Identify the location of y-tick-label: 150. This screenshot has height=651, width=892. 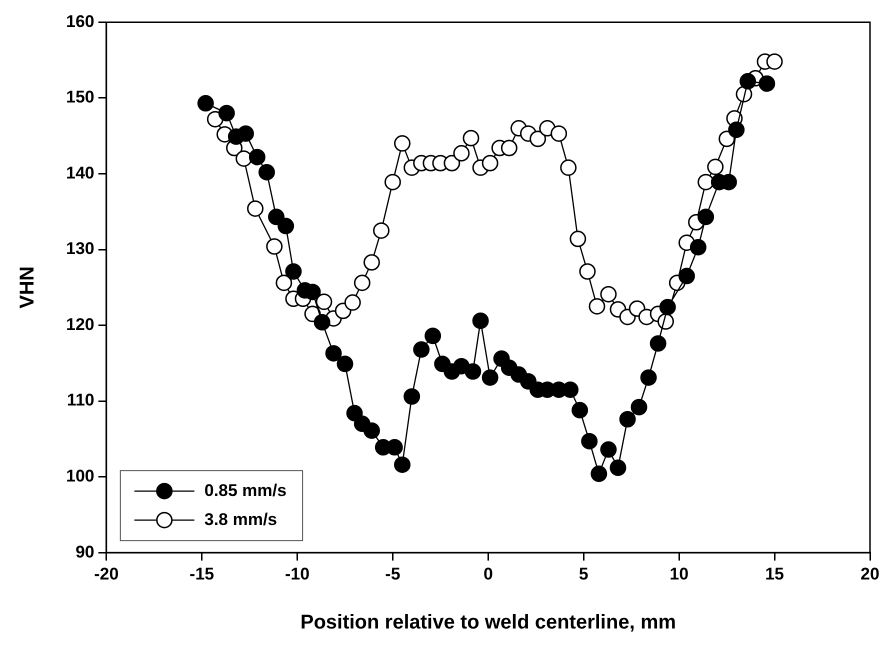
(80, 97).